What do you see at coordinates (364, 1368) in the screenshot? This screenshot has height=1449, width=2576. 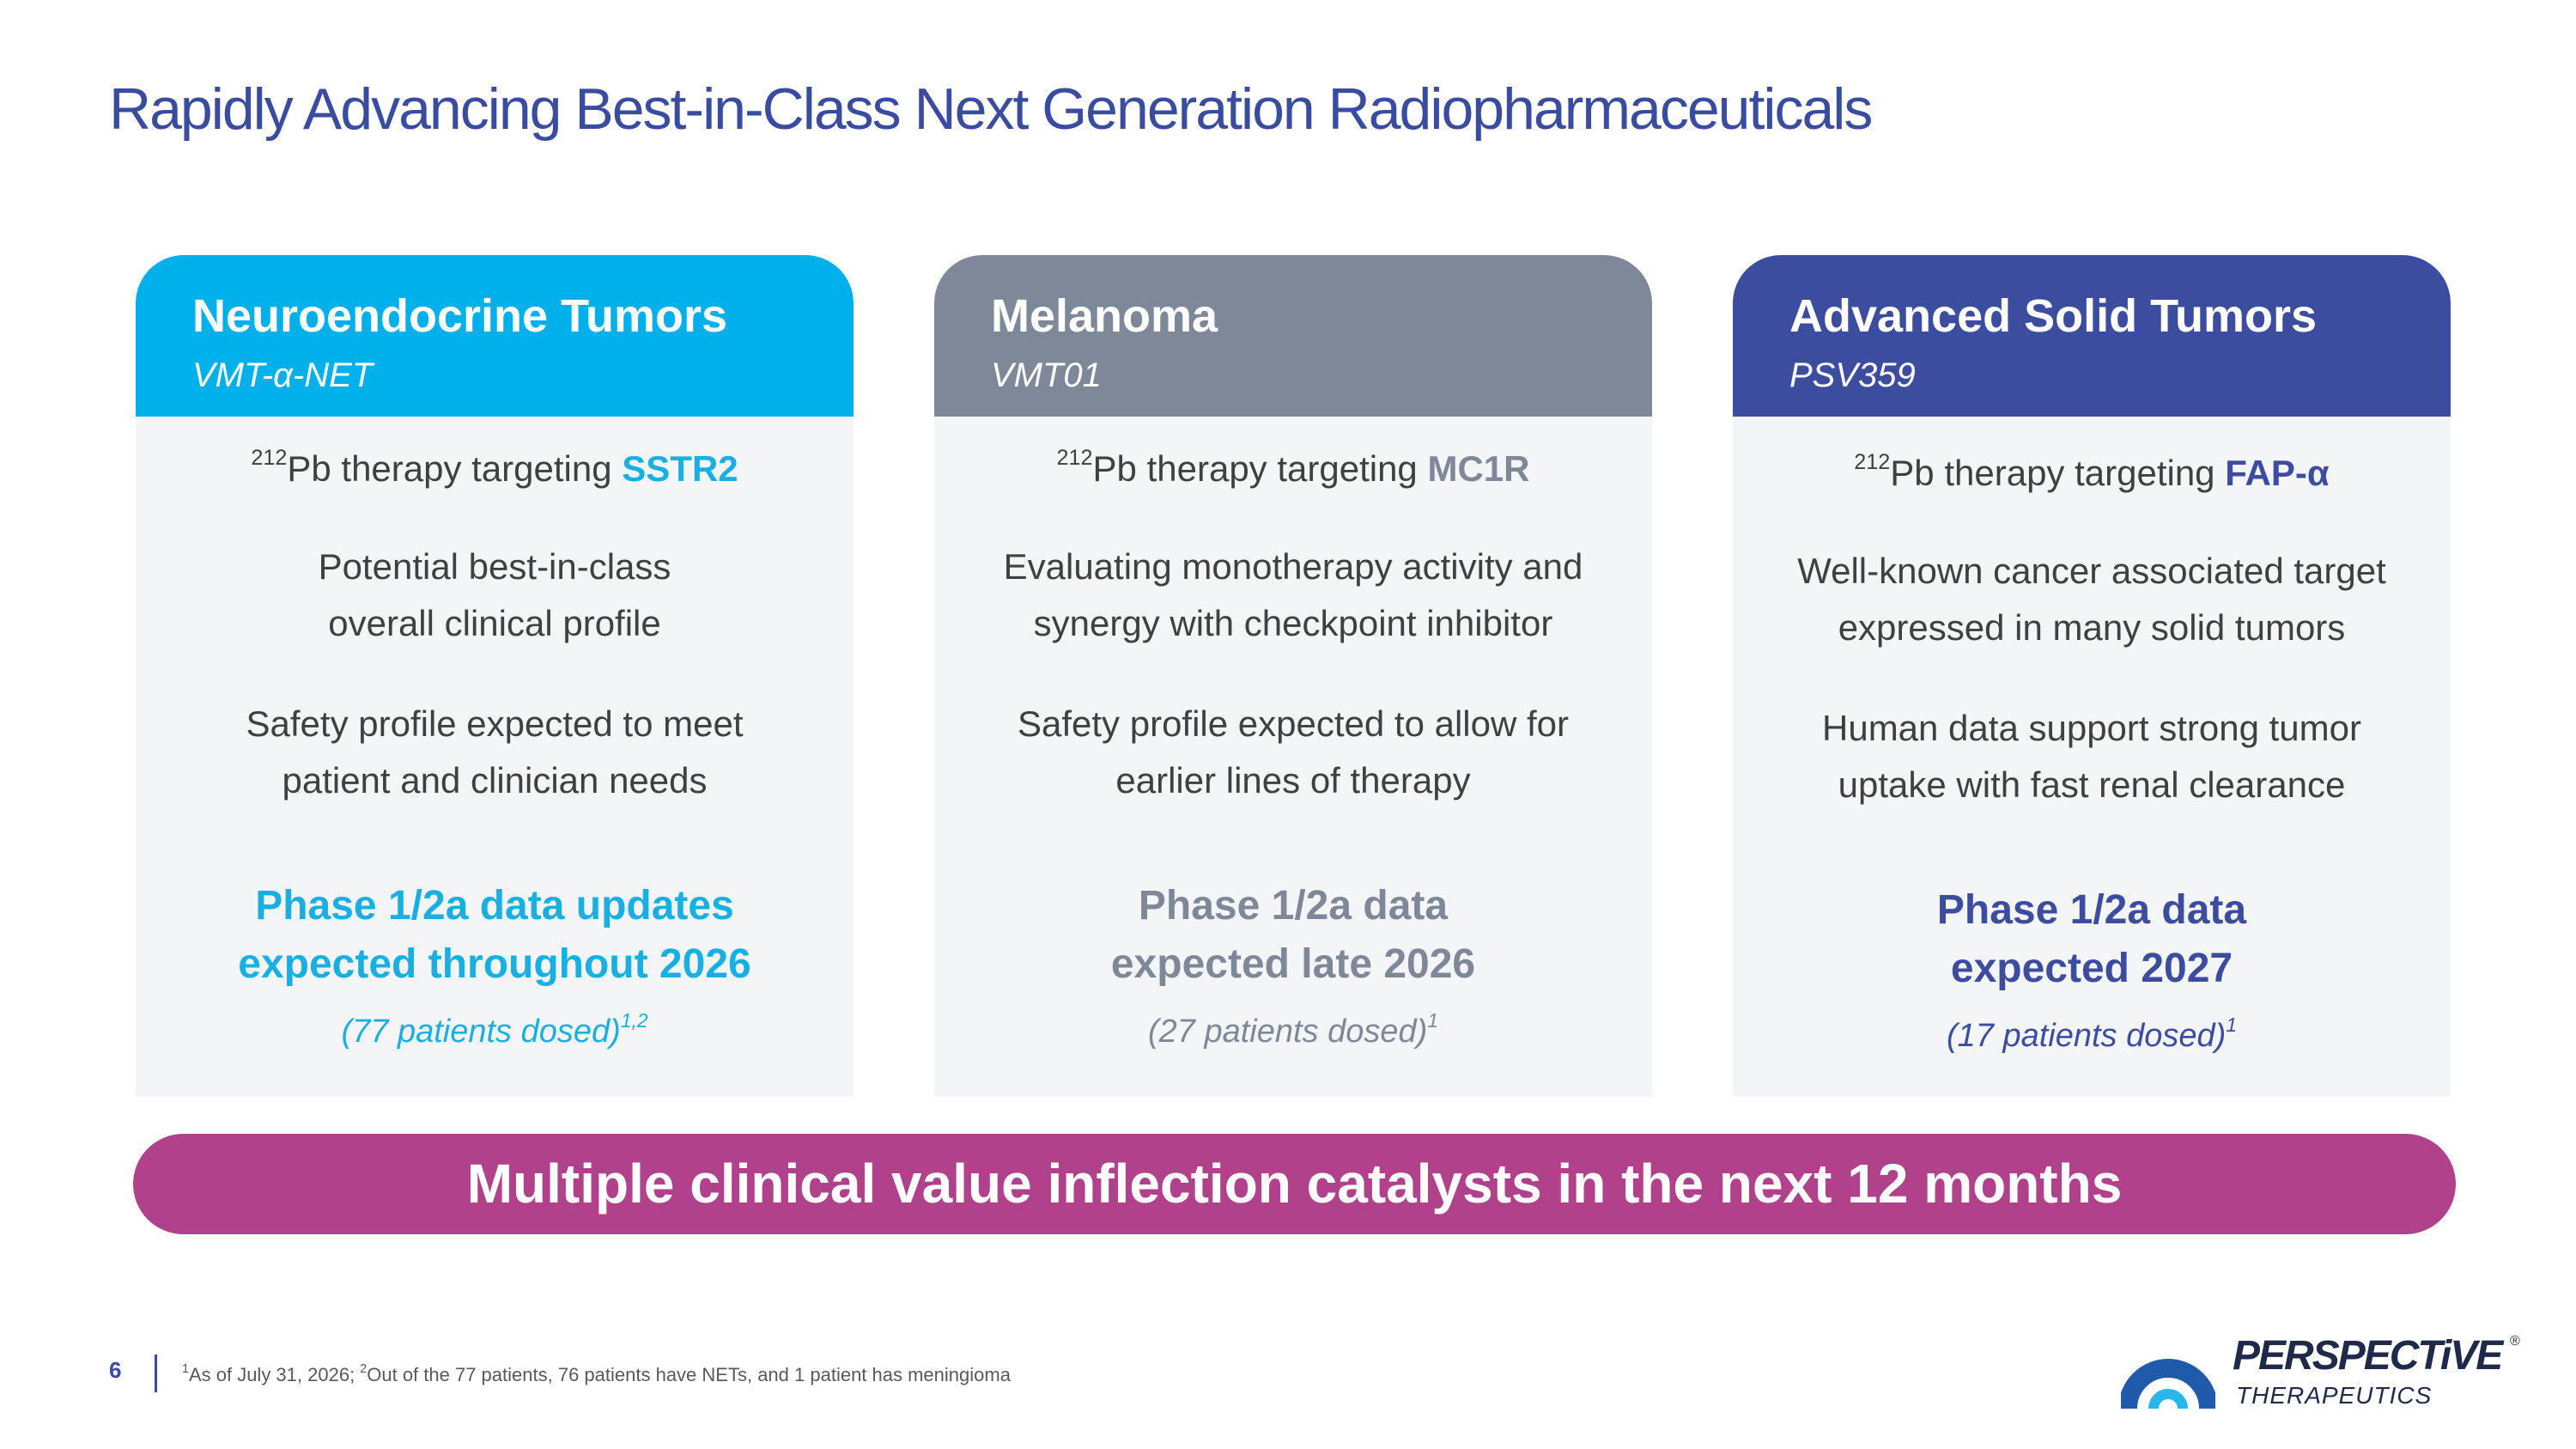 I see `footnote-mark-2: 2` at bounding box center [364, 1368].